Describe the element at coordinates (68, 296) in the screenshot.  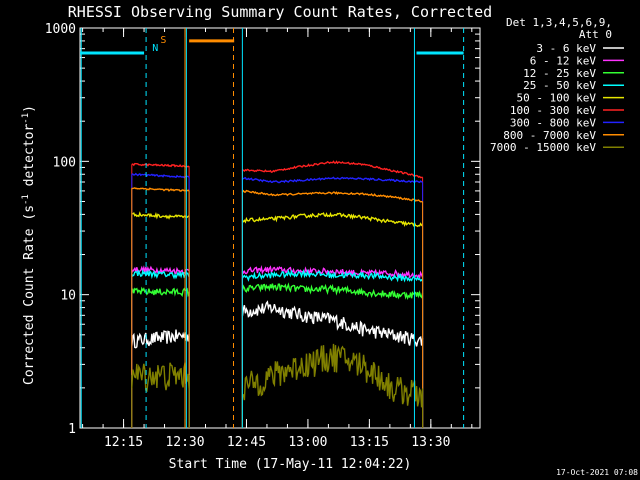
I see `y-tick-label: 10` at that location.